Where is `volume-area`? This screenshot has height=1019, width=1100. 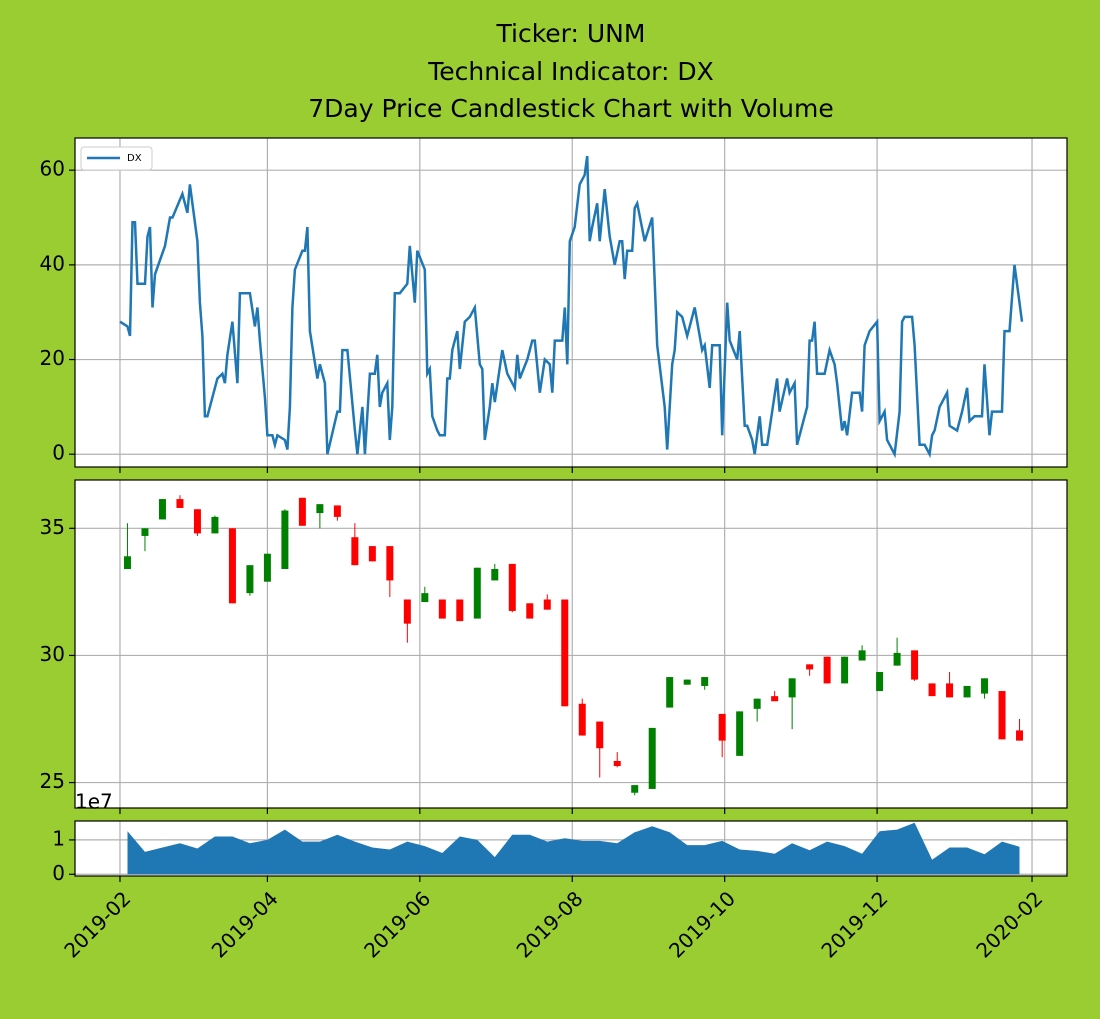 volume-area is located at coordinates (573, 848).